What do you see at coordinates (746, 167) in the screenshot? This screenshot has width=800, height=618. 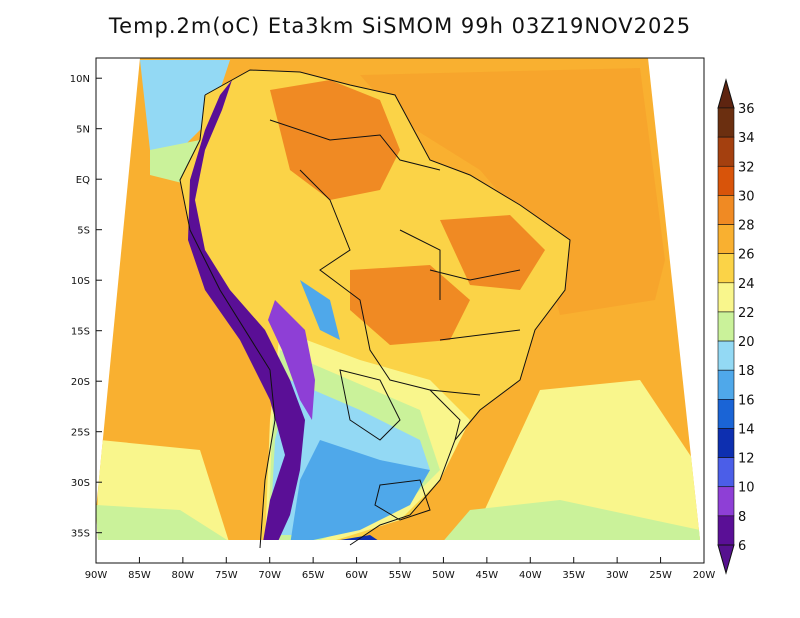 I see `colorbar-label: 32` at bounding box center [746, 167].